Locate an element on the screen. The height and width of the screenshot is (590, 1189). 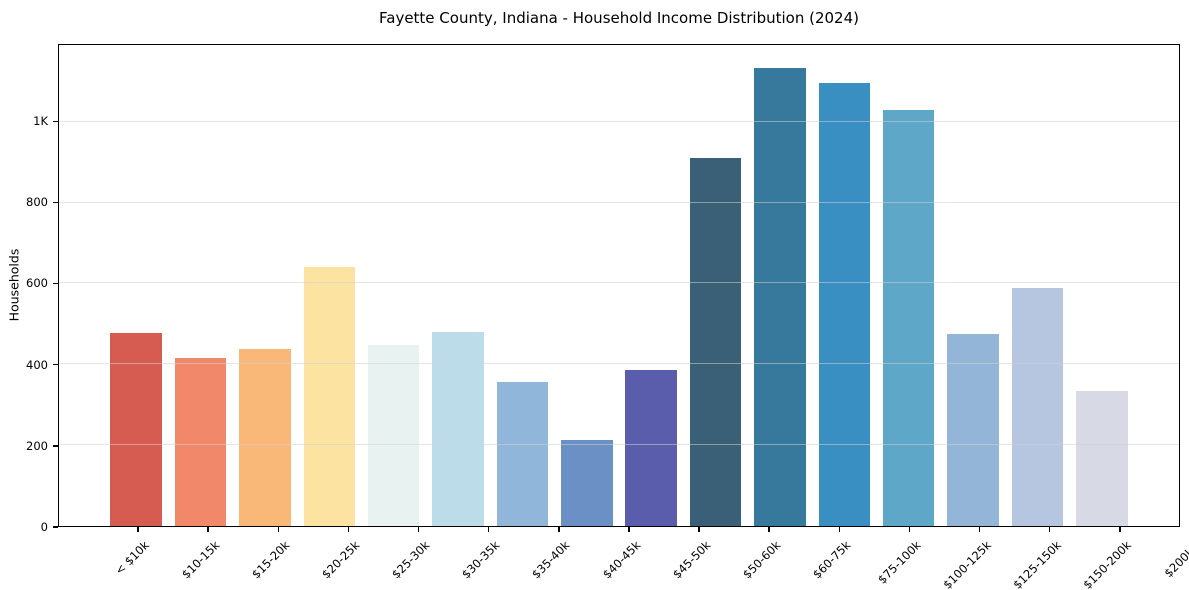
x-axis-ticks is located at coordinates (623, 529).